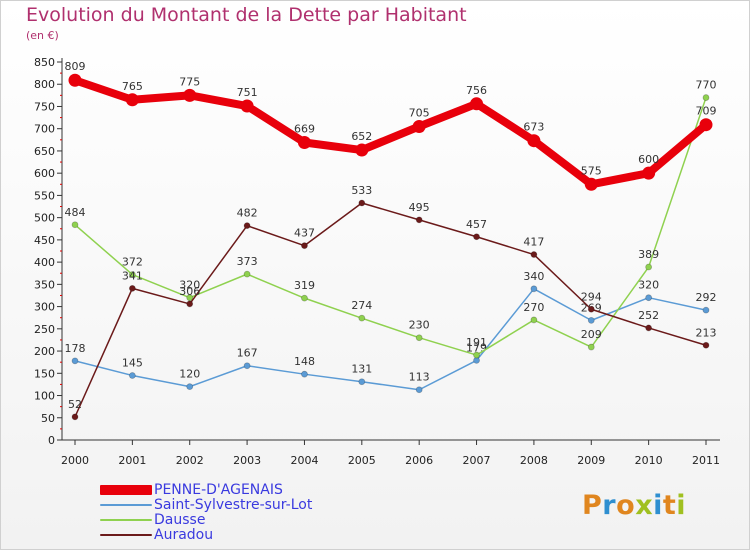 This screenshot has width=750, height=550. Describe the element at coordinates (184, 535) in the screenshot. I see `legend-label-auradou: Auradou` at that location.